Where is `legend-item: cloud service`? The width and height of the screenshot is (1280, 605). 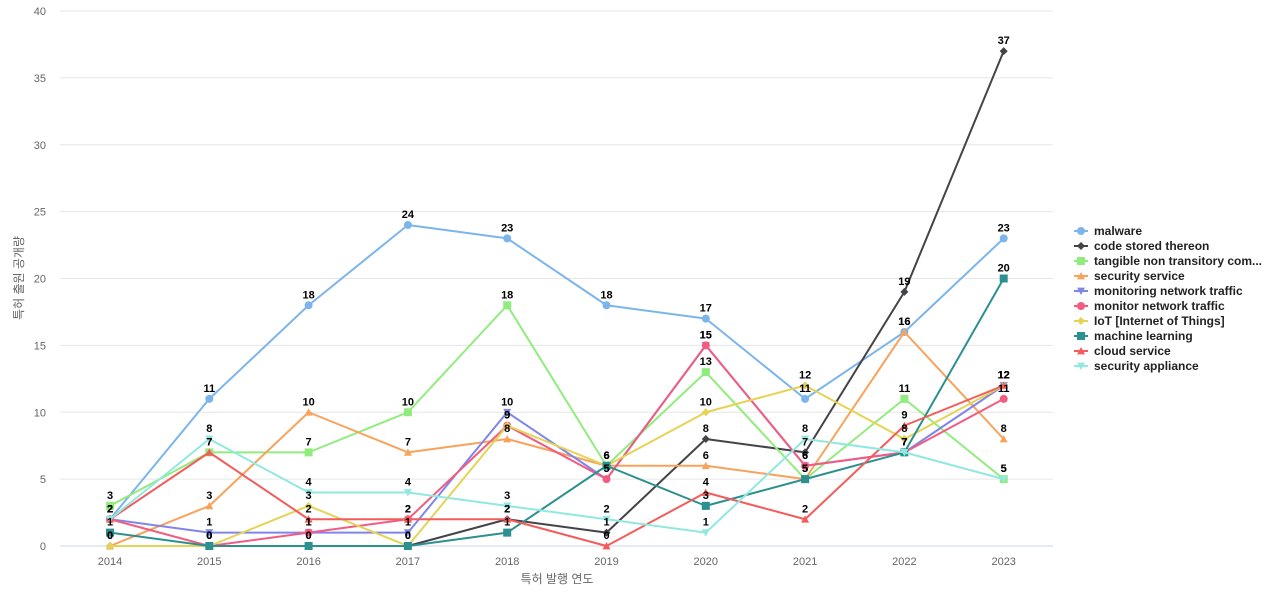 legend-item: cloud service is located at coordinates (1122, 351).